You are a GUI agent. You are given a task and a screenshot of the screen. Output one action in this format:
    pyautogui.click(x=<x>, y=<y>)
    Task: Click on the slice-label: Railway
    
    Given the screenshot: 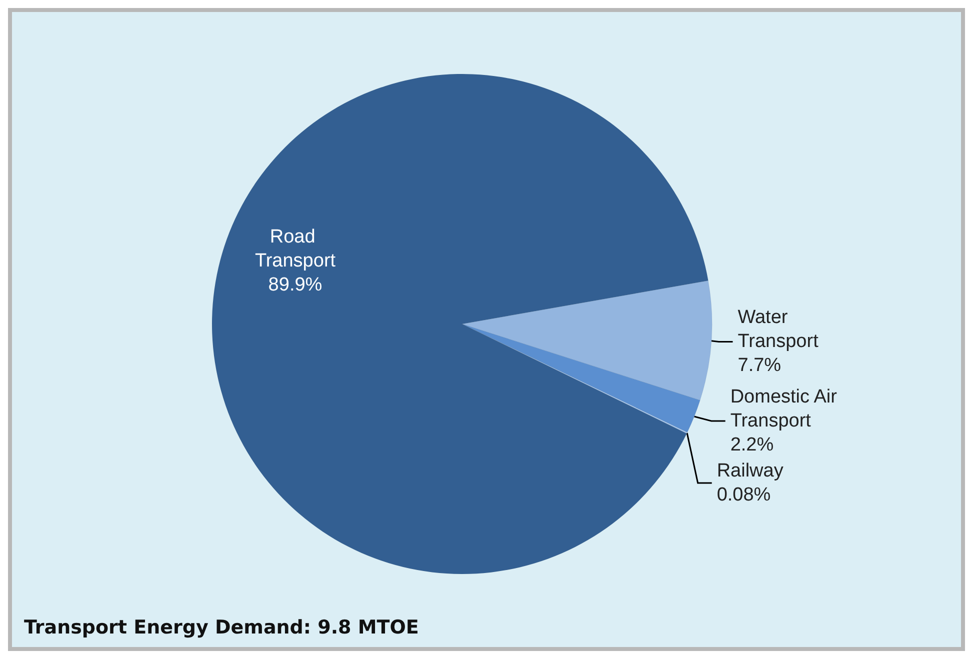 What is the action you would take?
    pyautogui.click(x=750, y=471)
    